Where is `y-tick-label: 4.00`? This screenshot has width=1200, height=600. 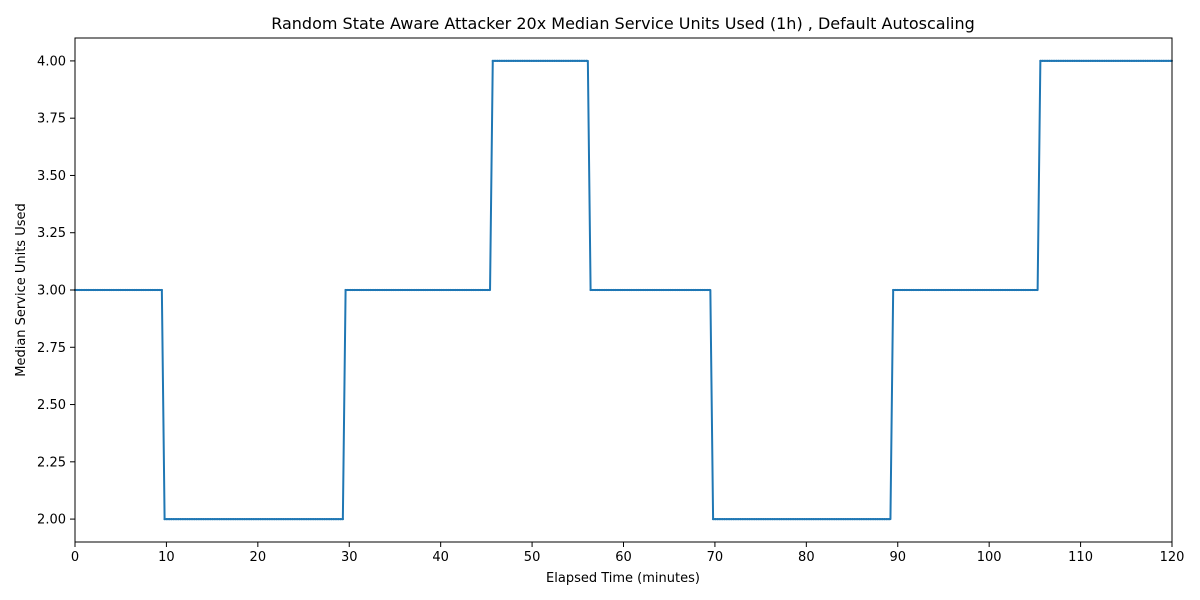
y-tick-label: 4.00 is located at coordinates (51, 61).